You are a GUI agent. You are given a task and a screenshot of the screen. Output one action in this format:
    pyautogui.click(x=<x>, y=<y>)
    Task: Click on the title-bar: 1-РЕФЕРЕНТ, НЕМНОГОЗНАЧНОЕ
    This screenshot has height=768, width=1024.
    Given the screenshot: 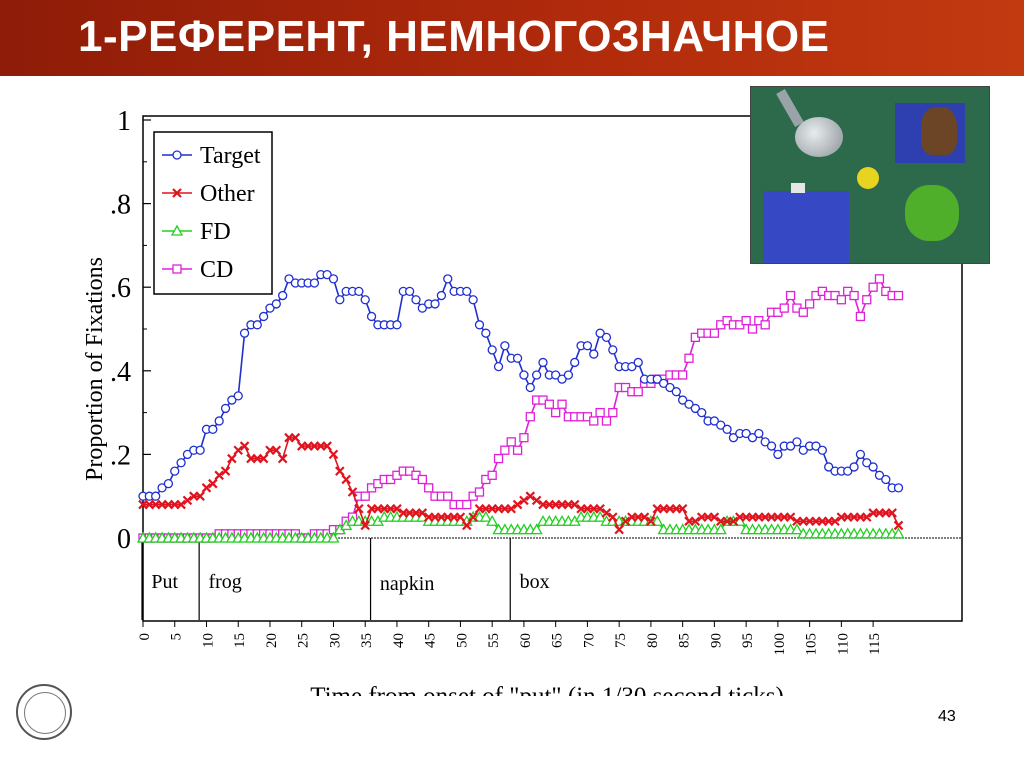 What is the action you would take?
    pyautogui.click(x=512, y=38)
    